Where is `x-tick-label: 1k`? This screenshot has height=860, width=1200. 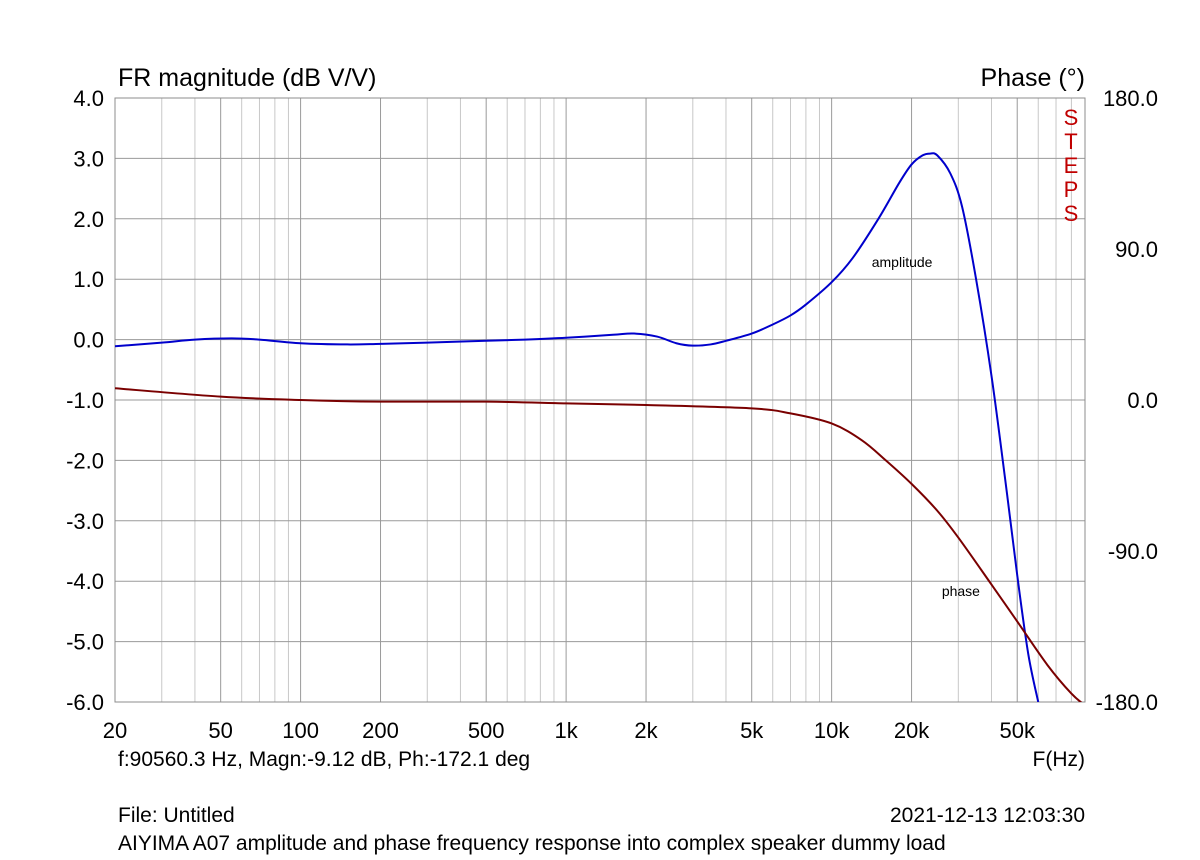
x-tick-label: 1k is located at coordinates (566, 730).